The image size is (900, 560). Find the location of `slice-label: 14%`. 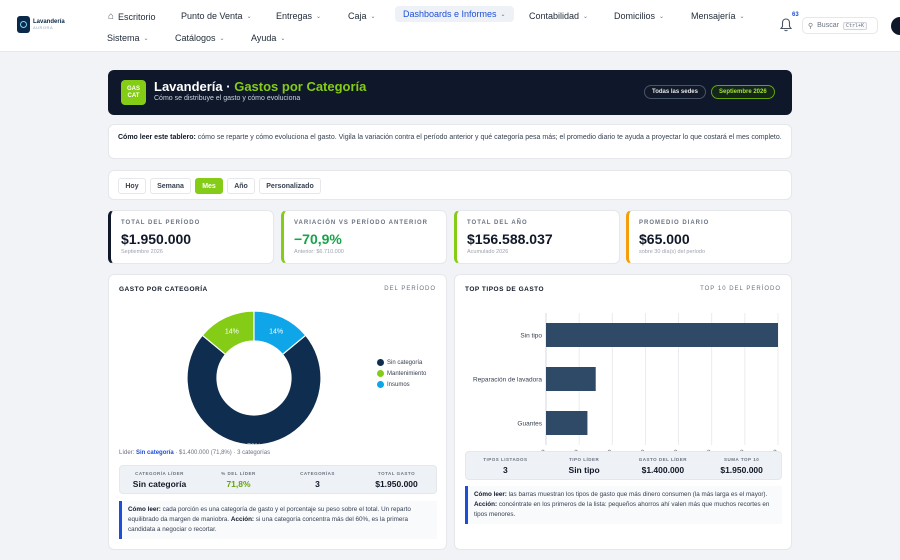

slice-label: 14% is located at coordinates (232, 331).